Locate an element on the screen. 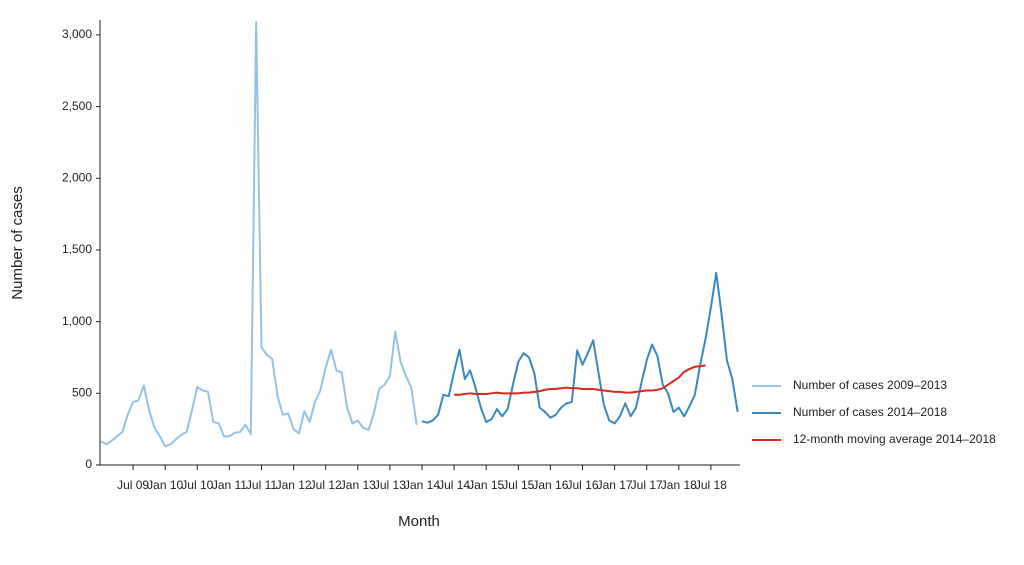 Image resolution: width=1024 pixels, height=565 pixels. x-tick-label: Jul 13 is located at coordinates (390, 485).